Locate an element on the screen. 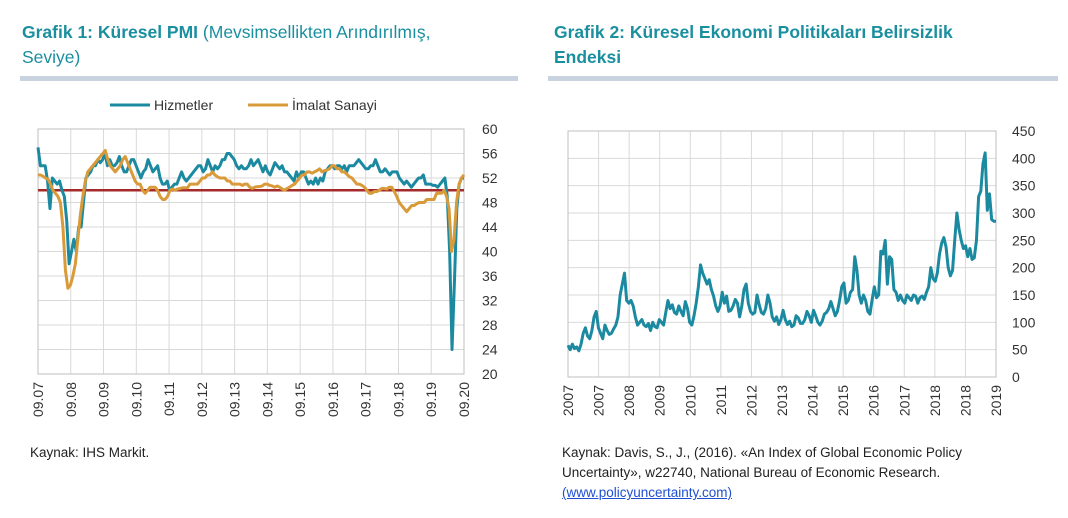 This screenshot has height=518, width=1068. title-bold: Grafik 1: Küresel PMI is located at coordinates (110, 32).